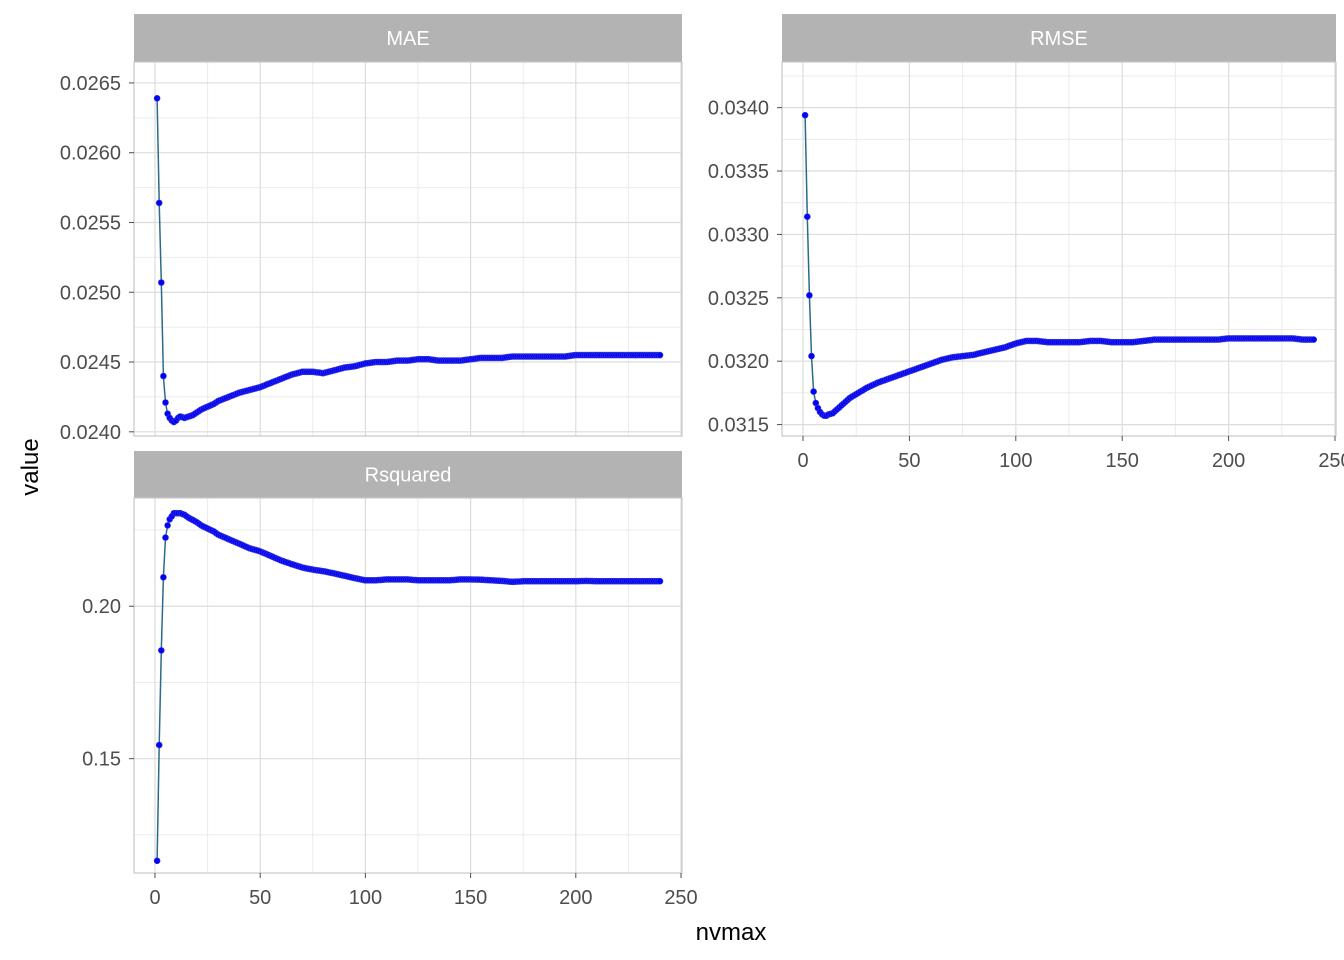 Image resolution: width=1344 pixels, height=960 pixels. I want to click on y-tick-label: 0.0255, so click(90, 223).